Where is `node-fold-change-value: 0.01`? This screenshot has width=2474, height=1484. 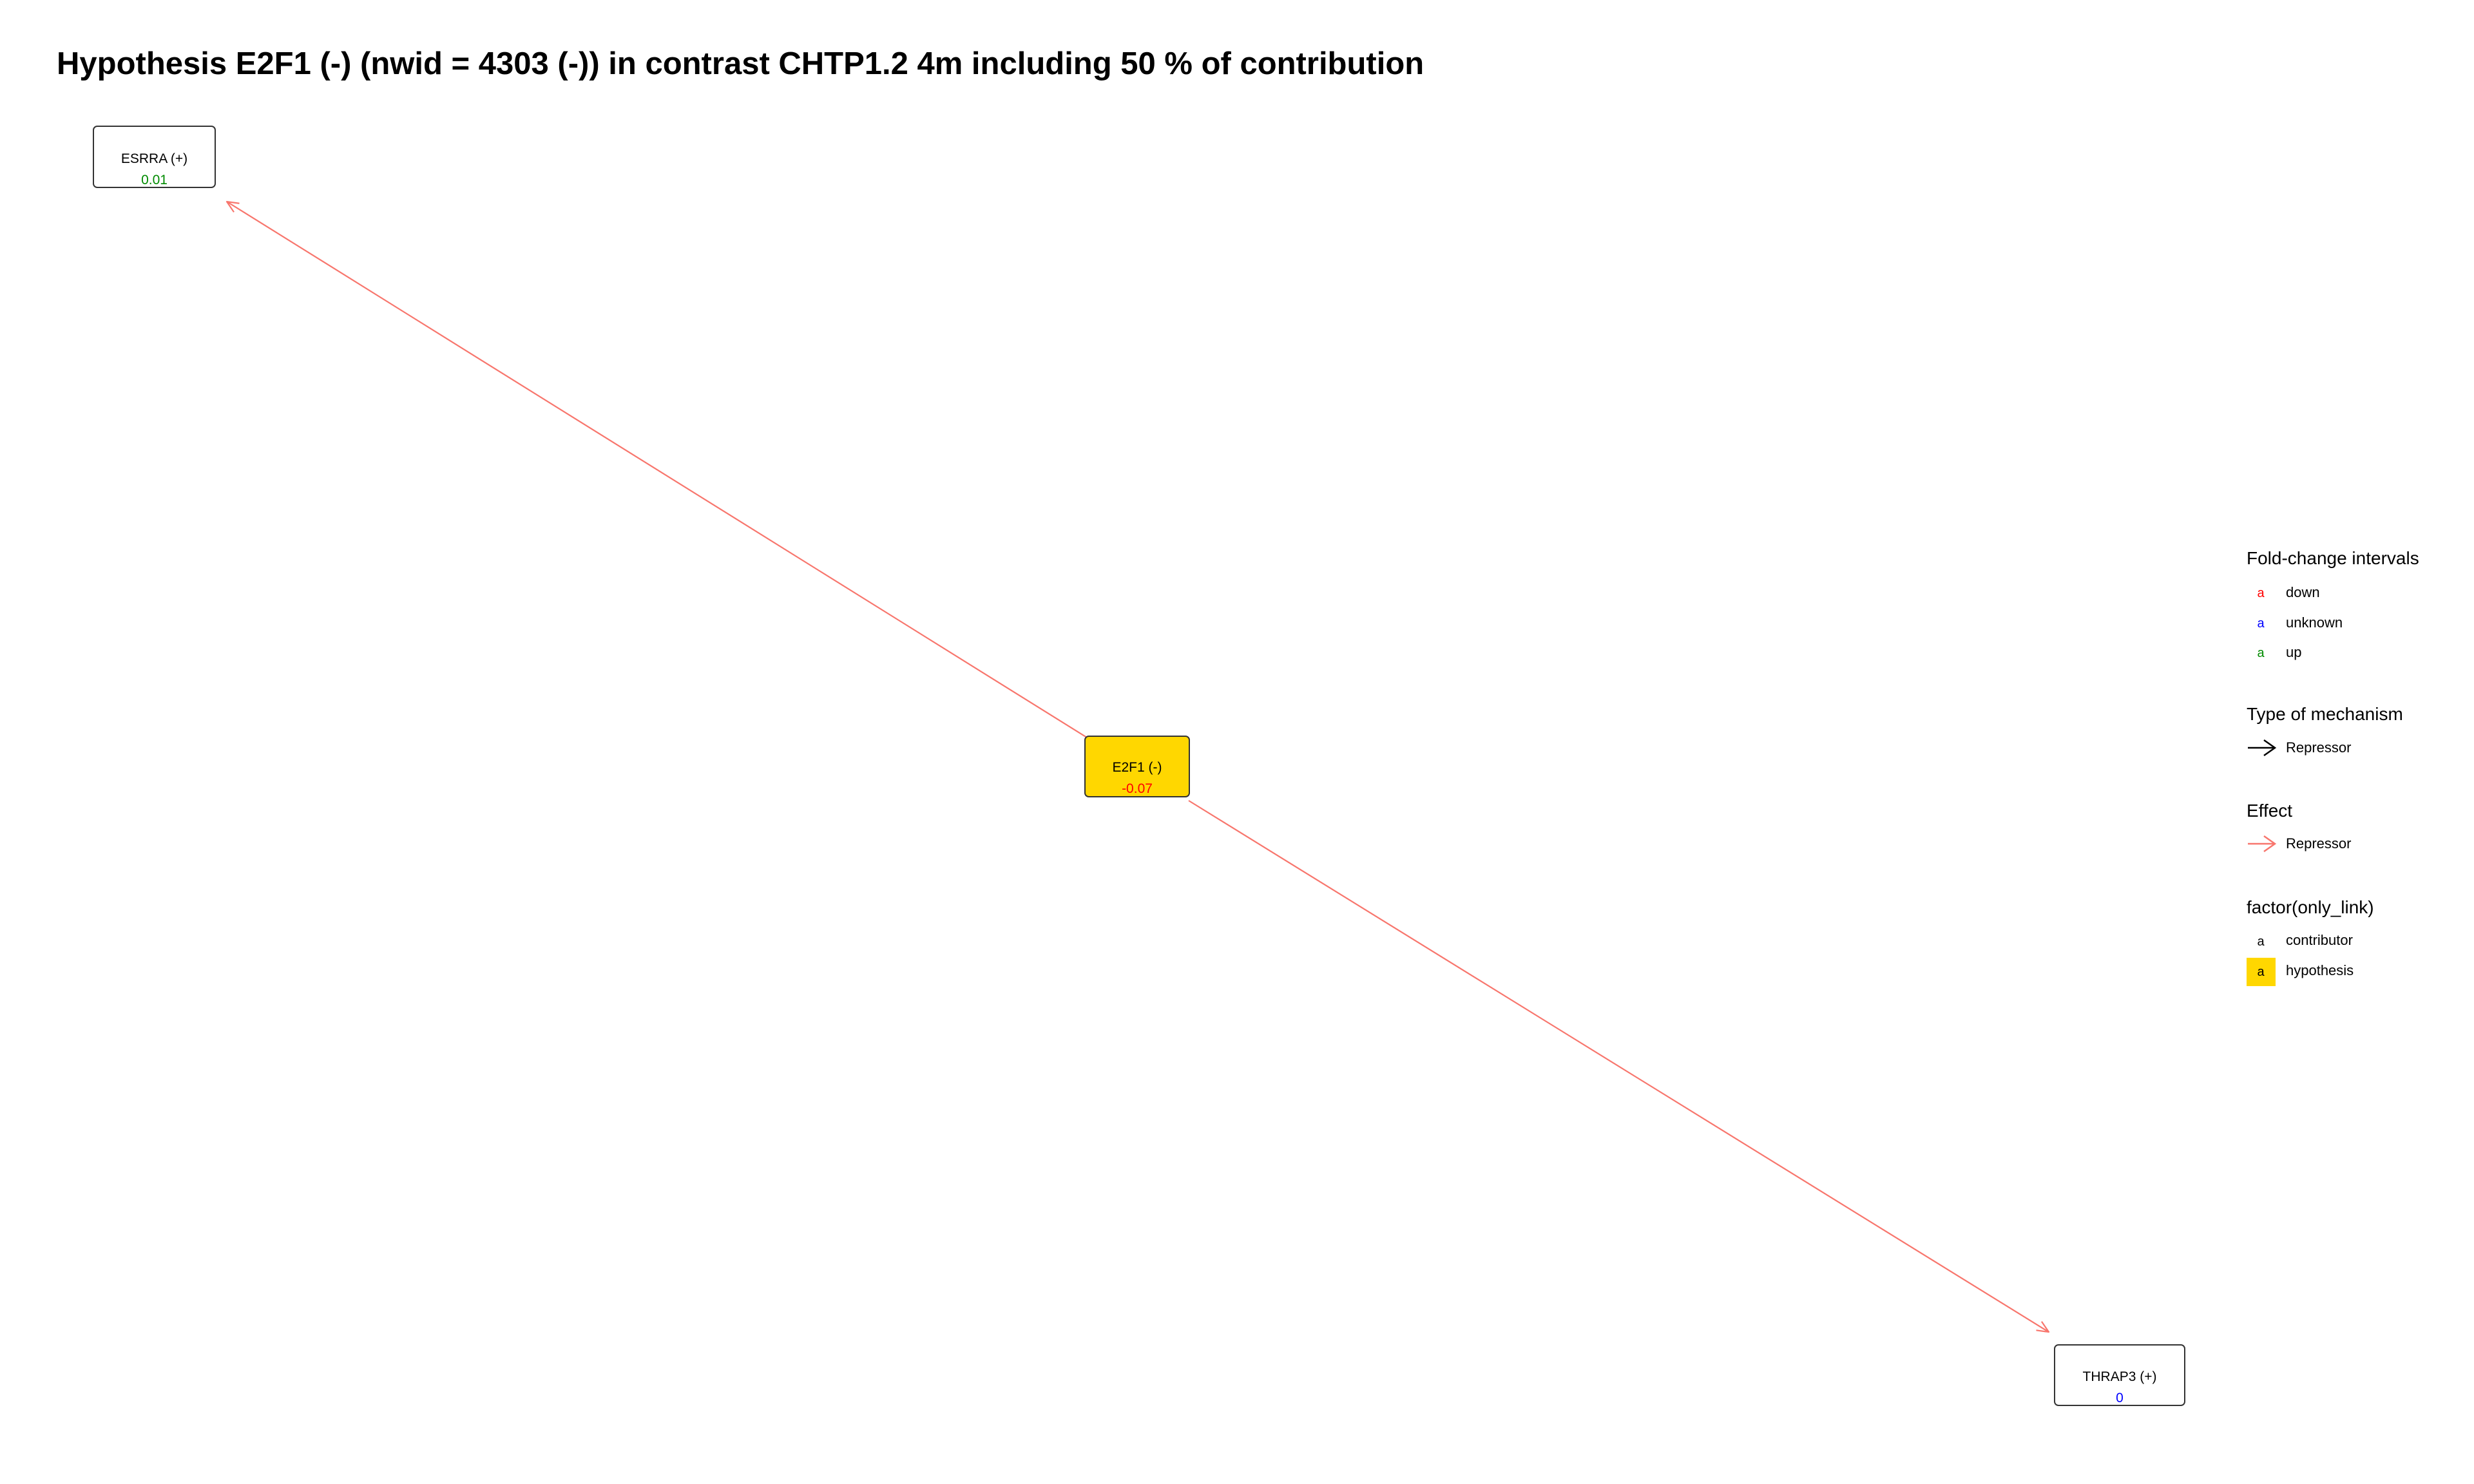 node-fold-change-value: 0.01 is located at coordinates (154, 180).